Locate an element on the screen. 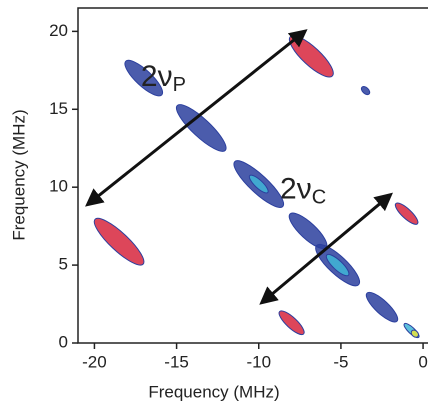 The width and height of the screenshot is (428, 408). y-tick-label: 5 is located at coordinates (63, 264).